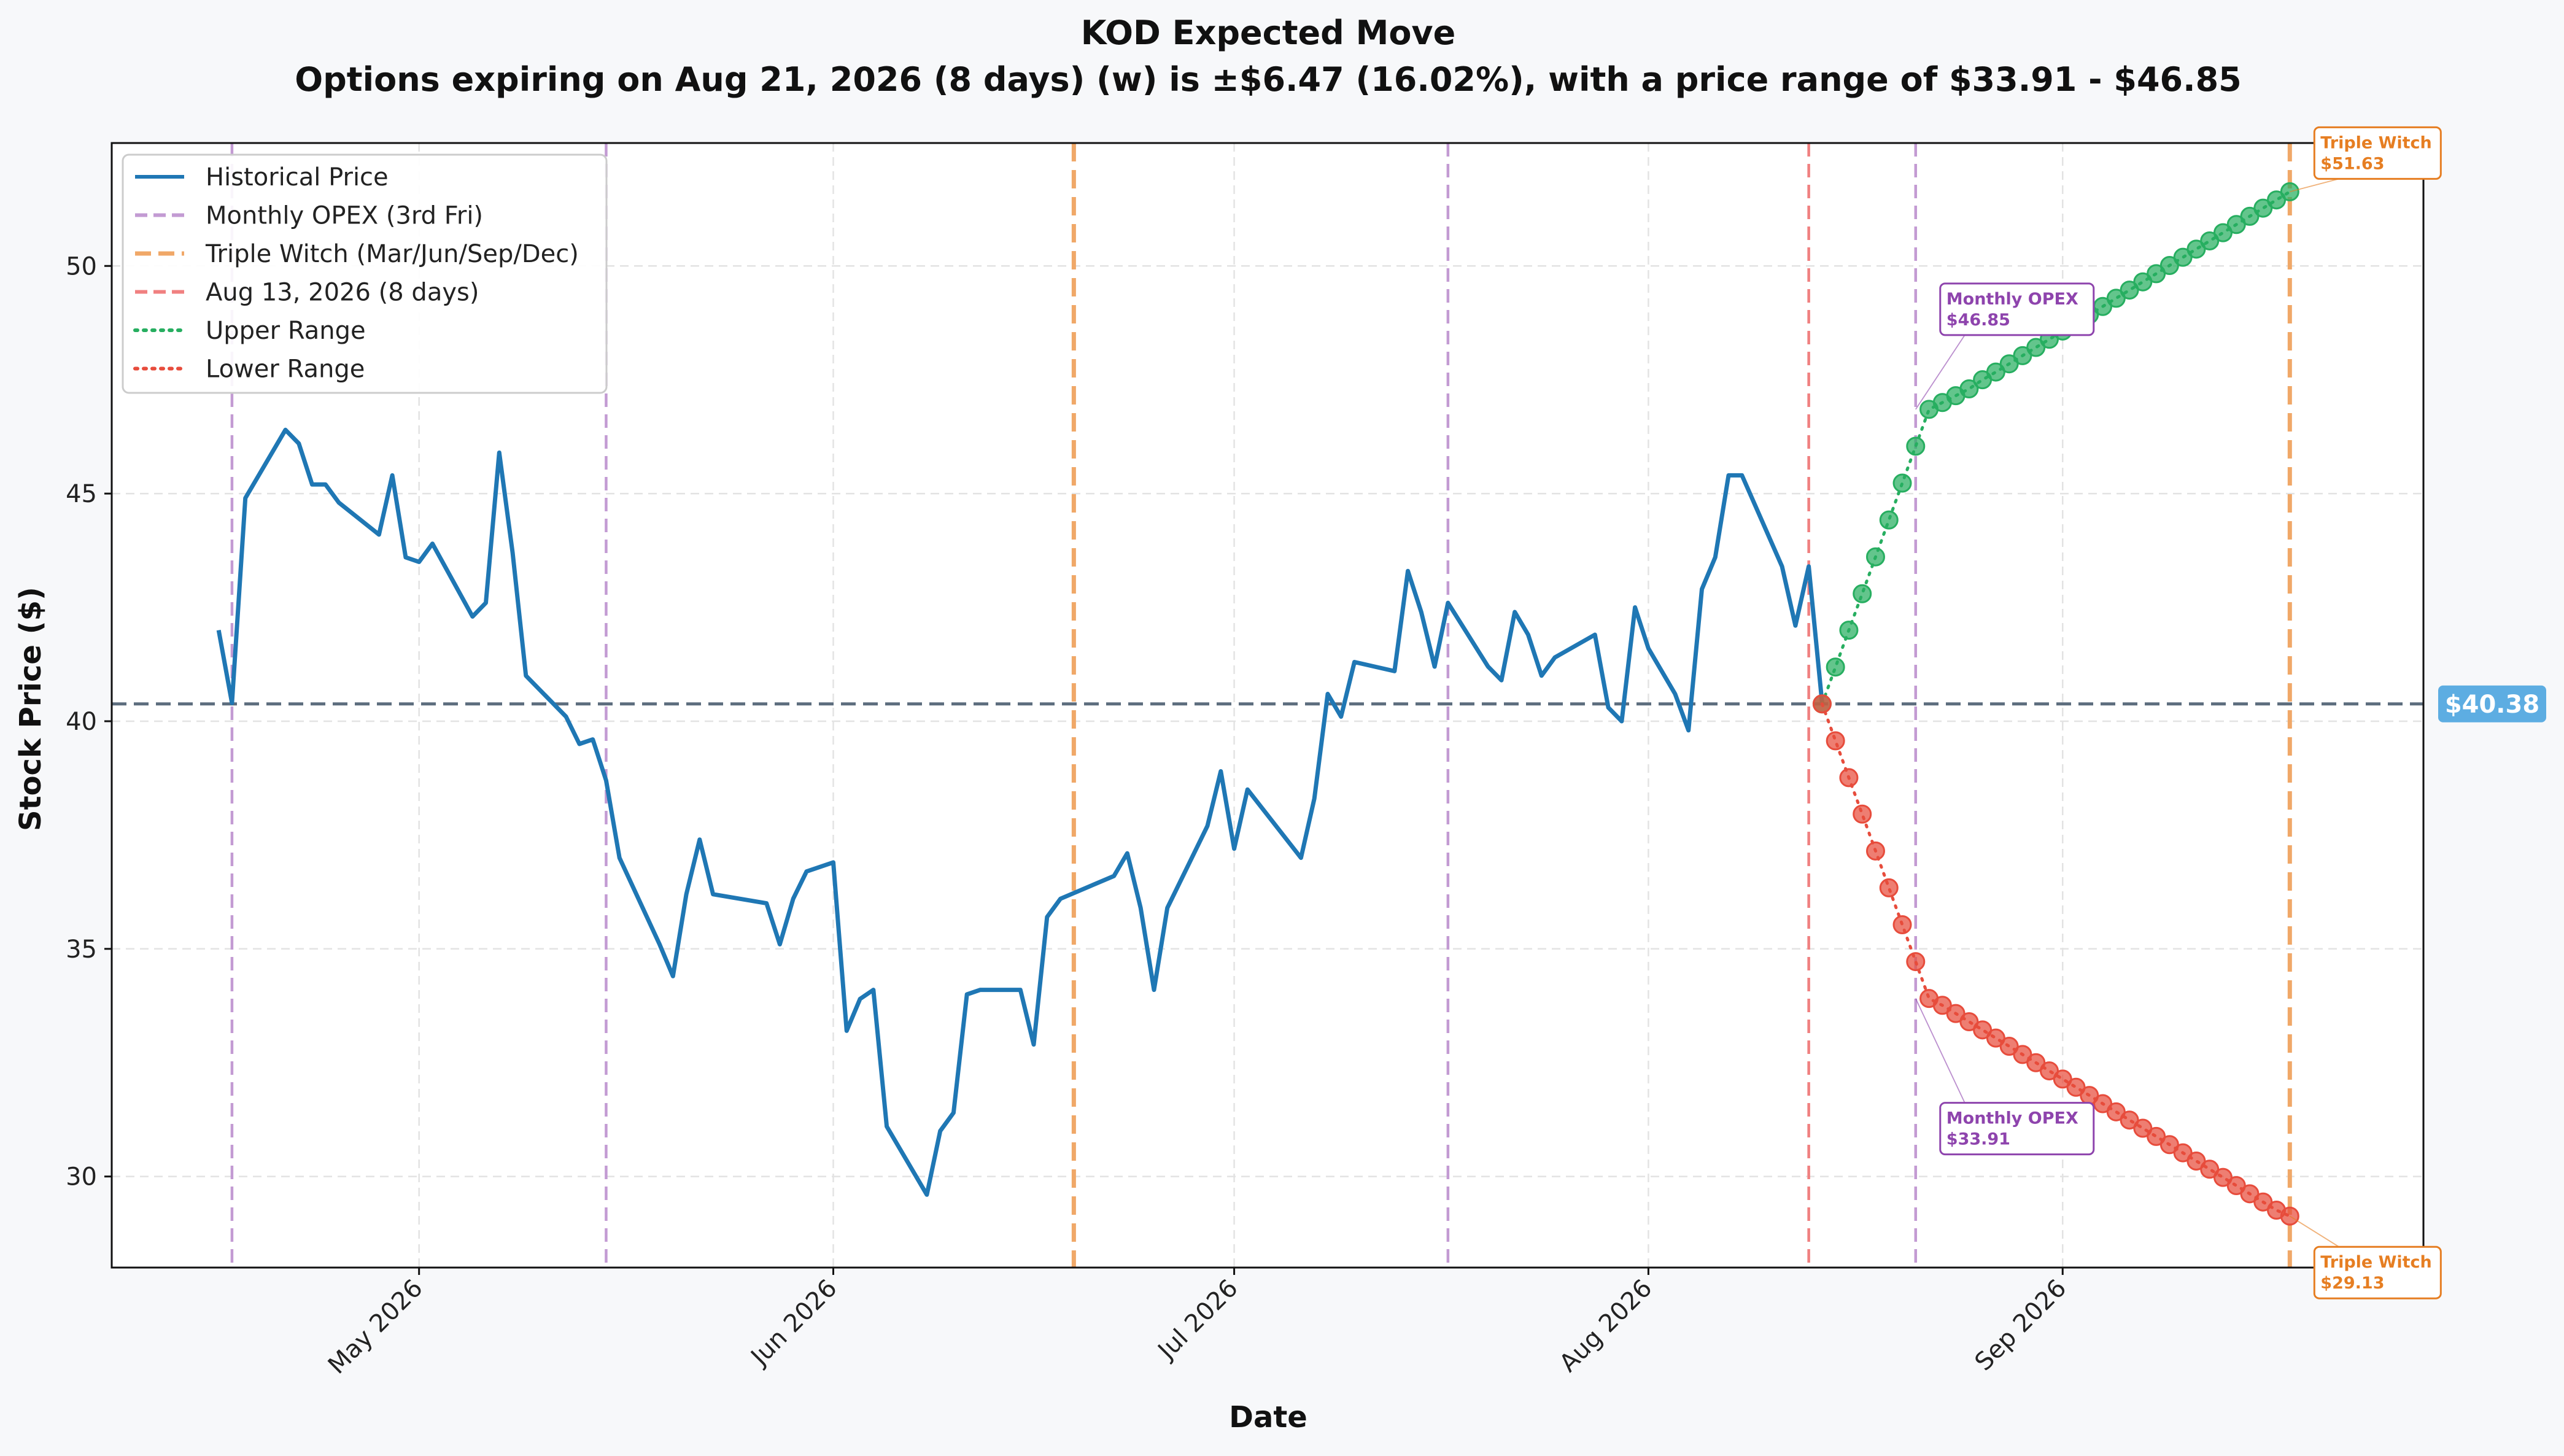 The width and height of the screenshot is (2564, 1456). Describe the element at coordinates (2352, 1283) in the screenshot. I see `annotation-value: $29.13` at that location.